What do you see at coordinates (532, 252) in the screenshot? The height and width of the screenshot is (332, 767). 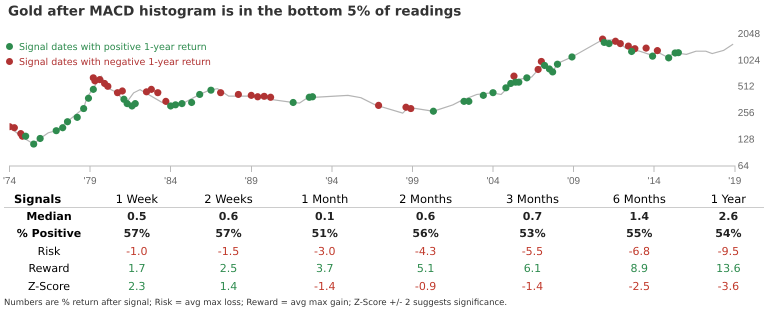 I see `data-label: -5.5` at bounding box center [532, 252].